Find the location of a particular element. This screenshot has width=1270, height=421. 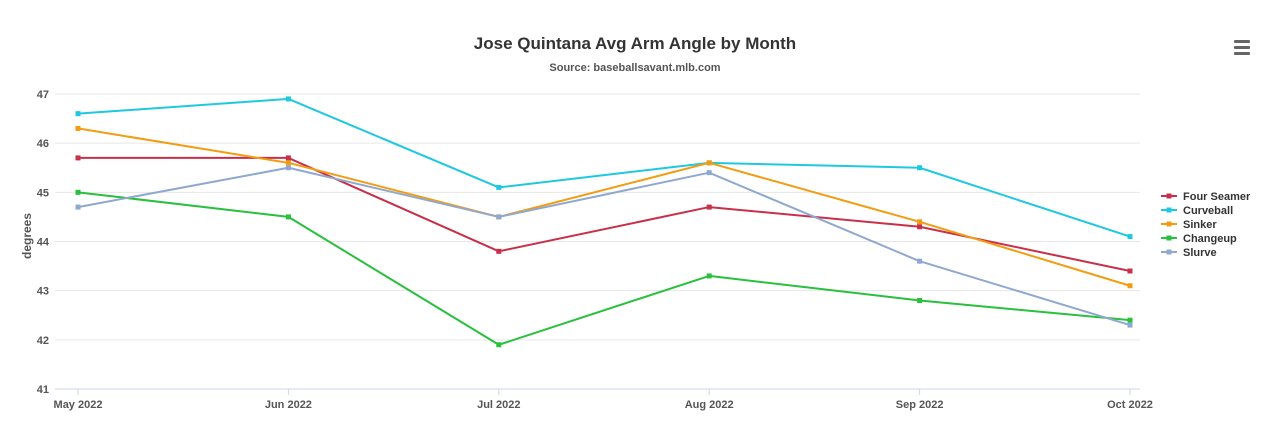

legend-label: Changeup is located at coordinates (1210, 239).